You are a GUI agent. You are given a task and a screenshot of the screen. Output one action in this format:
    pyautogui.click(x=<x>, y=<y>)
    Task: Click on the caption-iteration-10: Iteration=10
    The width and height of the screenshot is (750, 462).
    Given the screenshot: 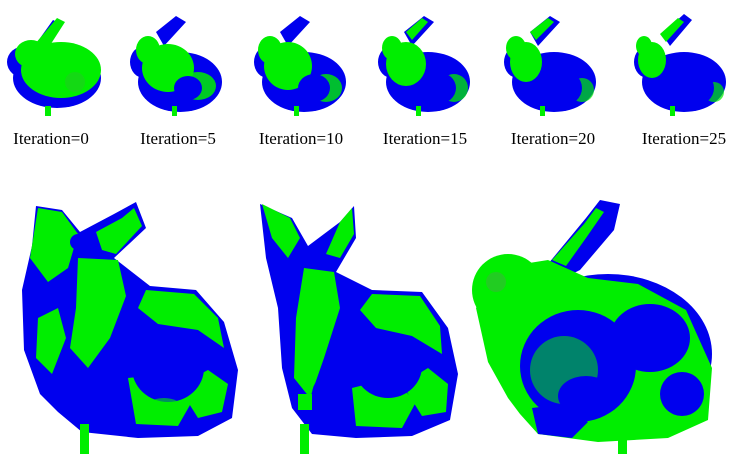 What is the action you would take?
    pyautogui.click(x=301, y=138)
    